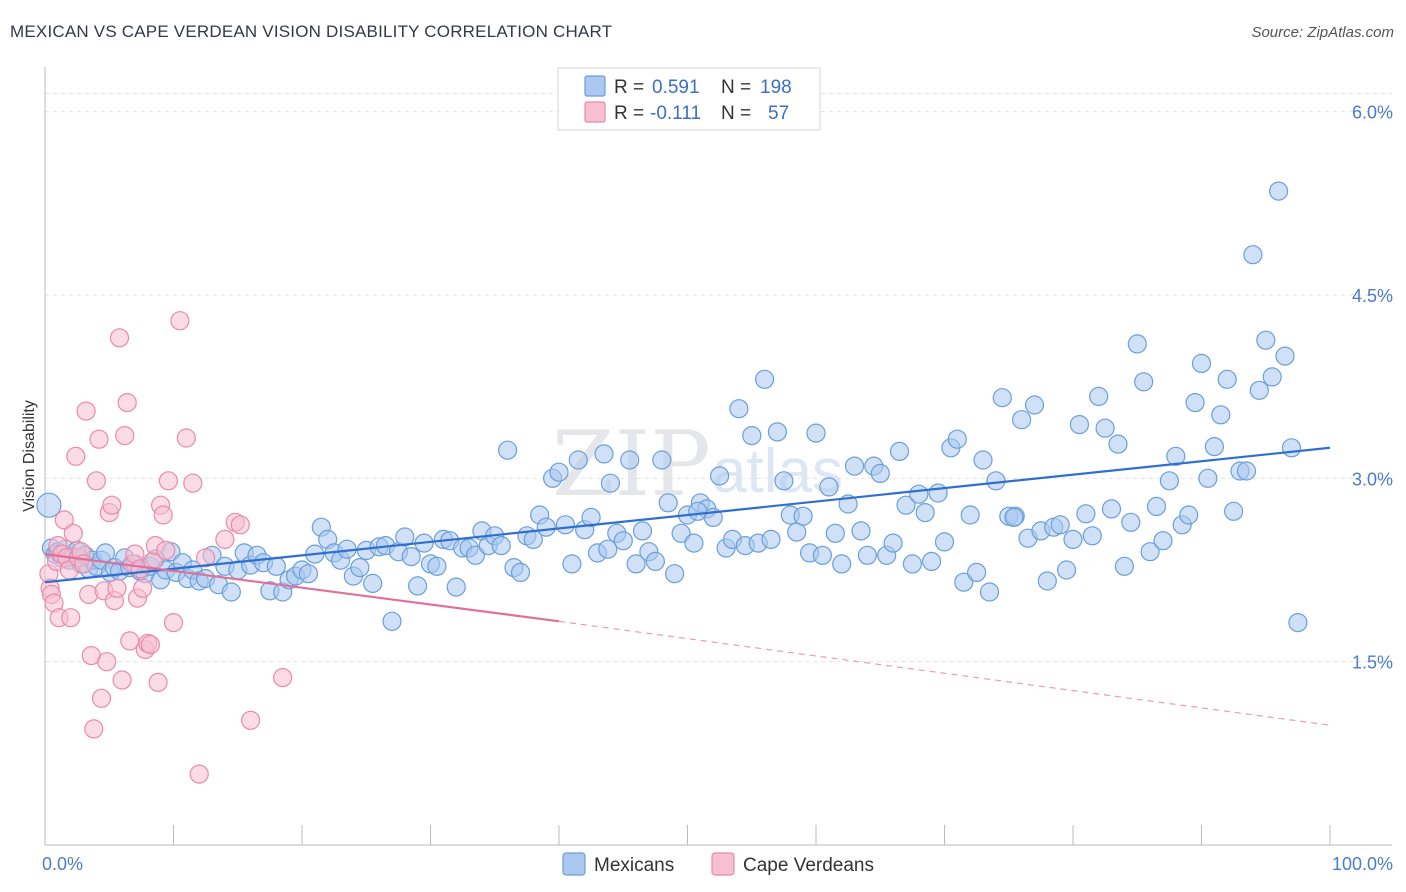  I want to click on y-tick-label-0: 1.5%, so click(1372, 663).